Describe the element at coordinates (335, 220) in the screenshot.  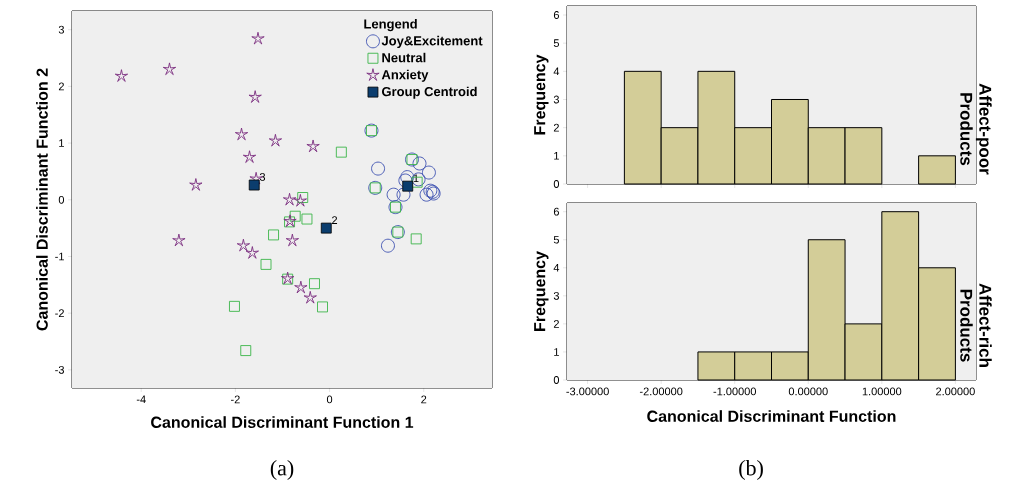
I see `annotation: 2` at that location.